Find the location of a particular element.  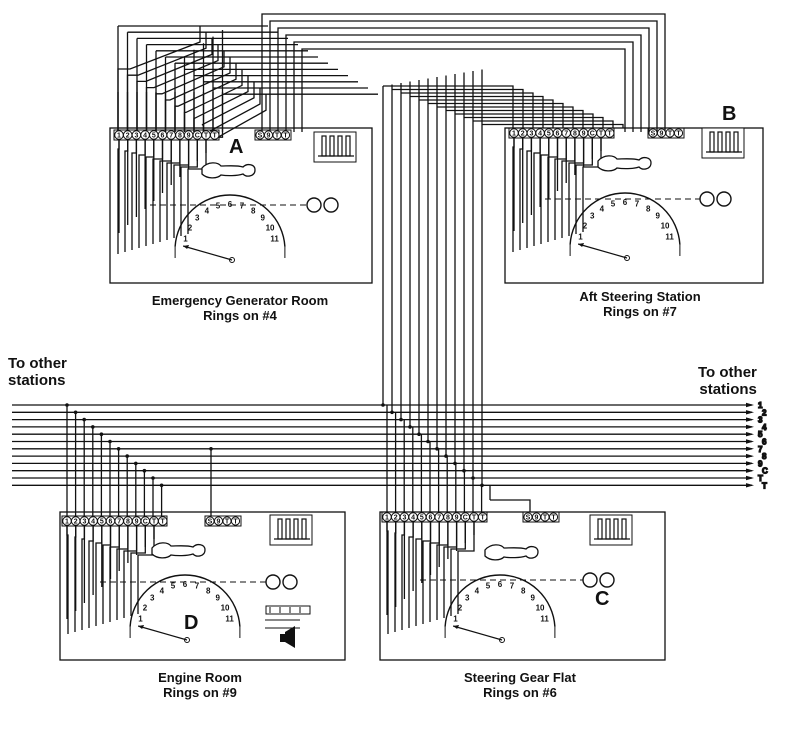

dial-number: 5 is located at coordinates (613, 204).